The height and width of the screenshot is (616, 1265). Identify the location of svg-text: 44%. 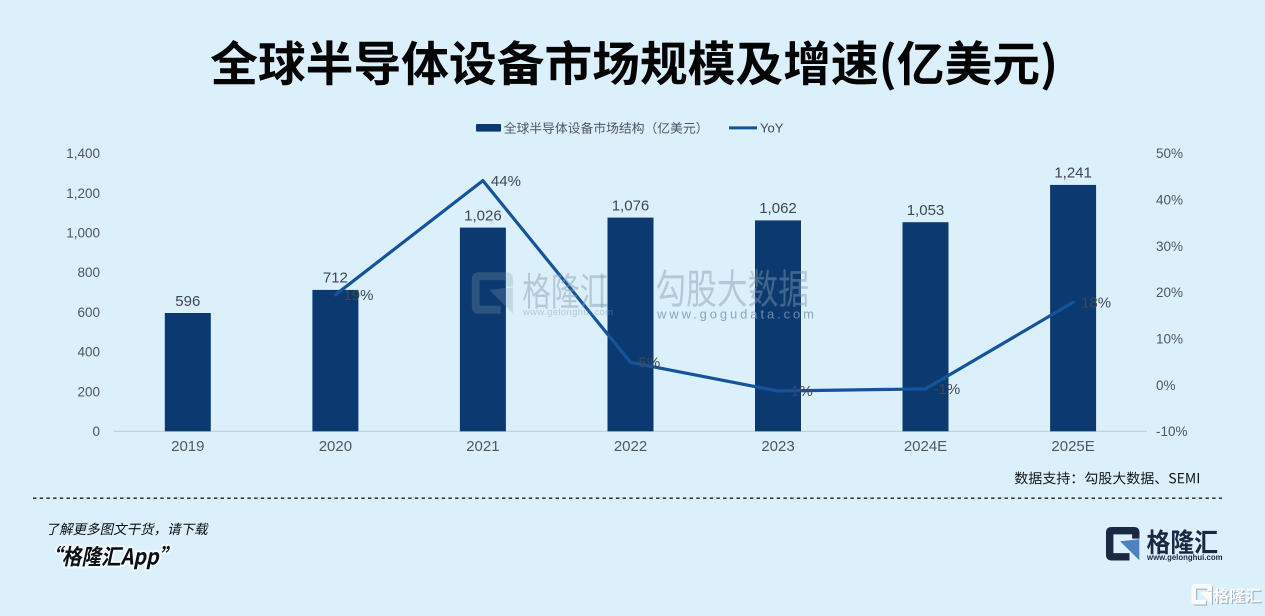
(506, 181).